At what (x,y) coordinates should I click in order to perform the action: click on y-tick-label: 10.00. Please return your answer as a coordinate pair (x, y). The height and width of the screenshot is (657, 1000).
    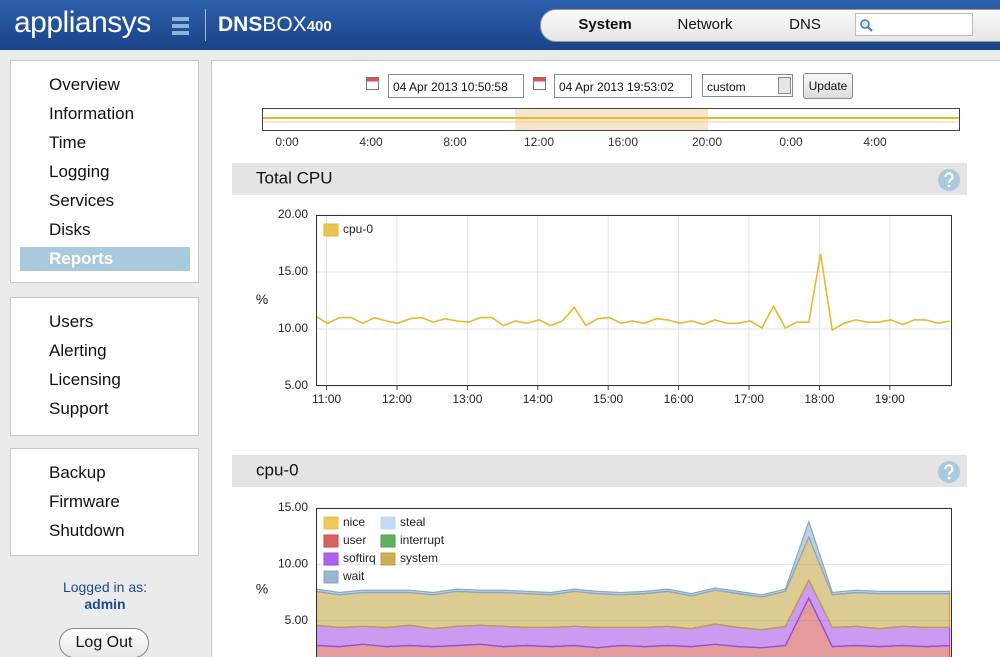
    Looking at the image, I should click on (293, 564).